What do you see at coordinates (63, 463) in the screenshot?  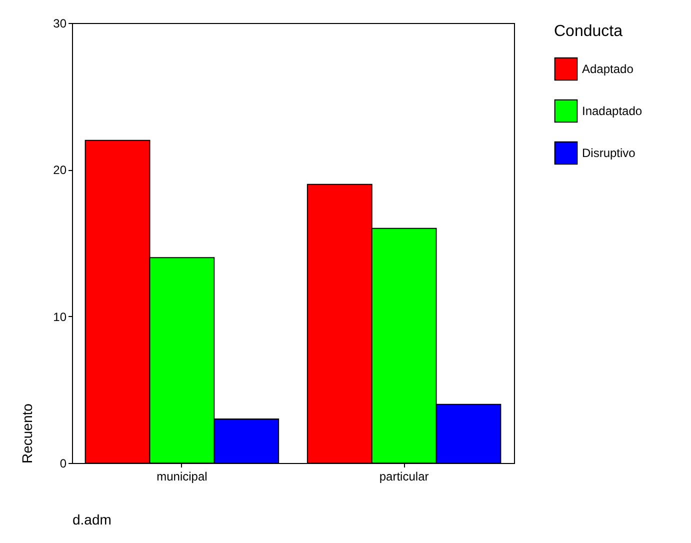 I see `y-tick-label: 0` at bounding box center [63, 463].